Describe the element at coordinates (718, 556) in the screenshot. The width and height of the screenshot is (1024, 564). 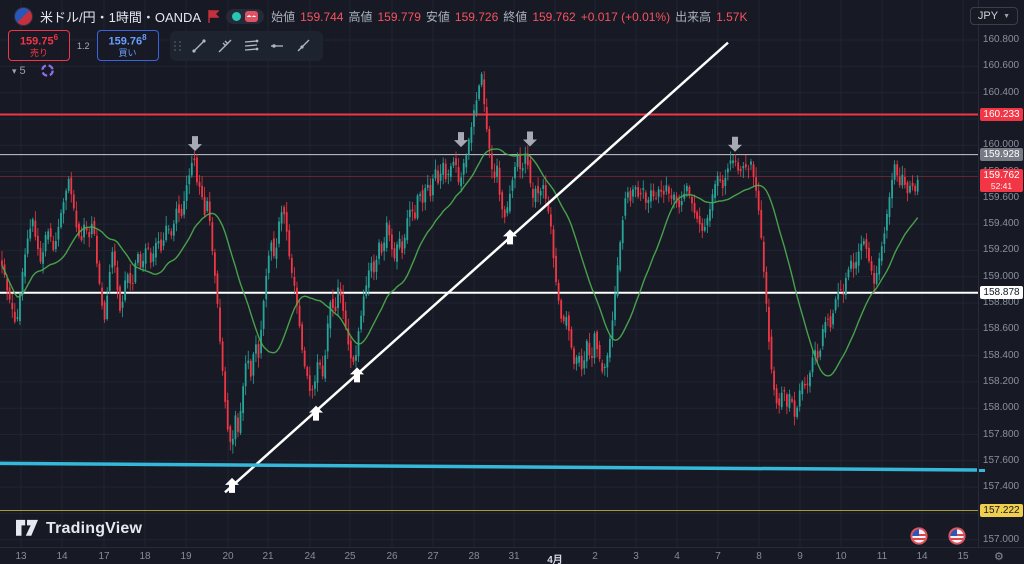
I see `time-axis-label: 7` at that location.